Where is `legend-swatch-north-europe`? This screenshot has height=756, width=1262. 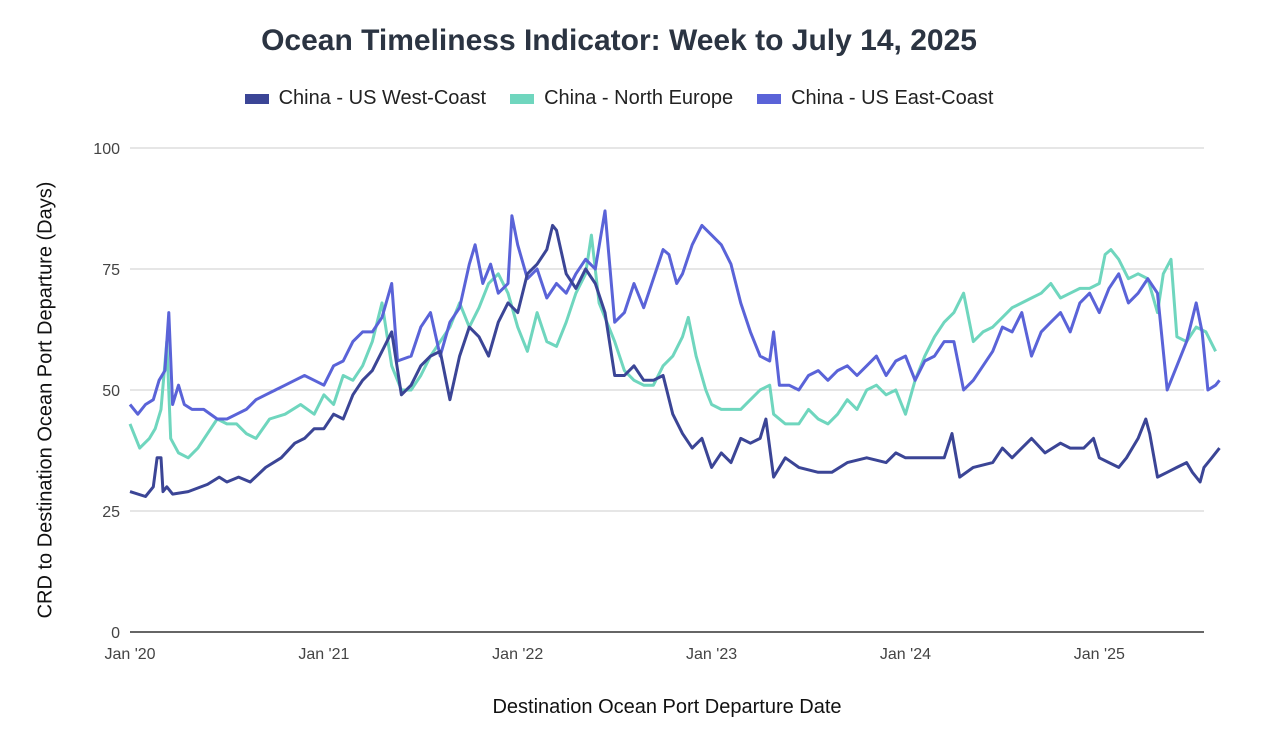 legend-swatch-north-europe is located at coordinates (522, 98).